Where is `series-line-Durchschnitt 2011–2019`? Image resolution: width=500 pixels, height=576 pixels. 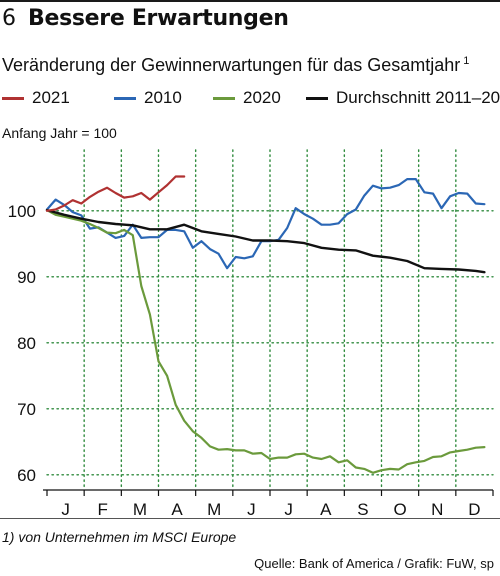 series-line-Durchschnitt 2011–2019 is located at coordinates (265, 241).